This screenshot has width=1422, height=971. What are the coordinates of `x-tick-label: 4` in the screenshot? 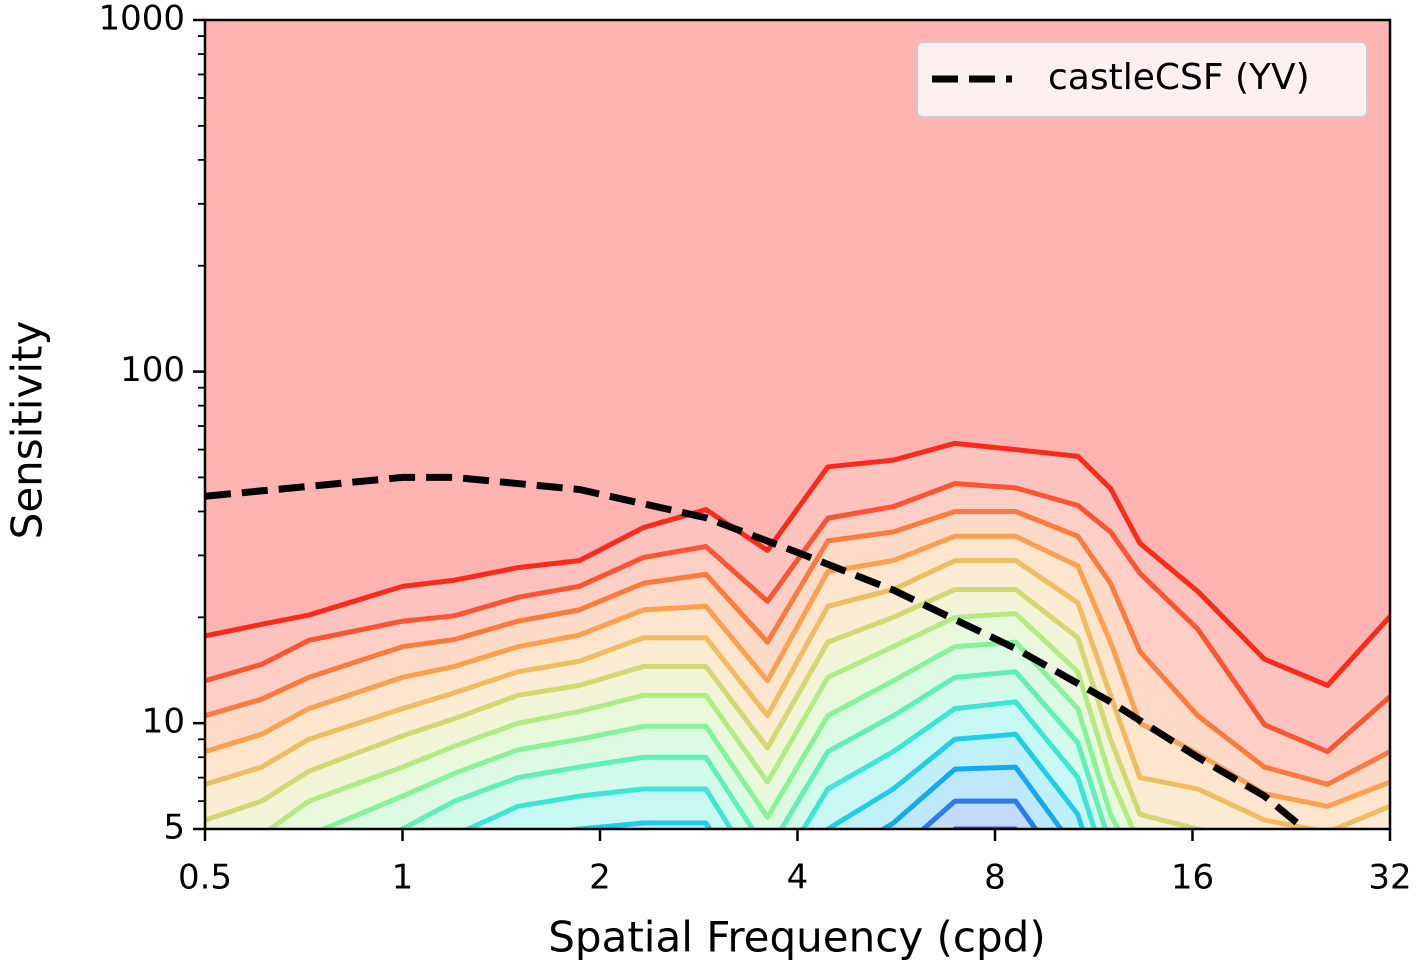 It's located at (798, 878).